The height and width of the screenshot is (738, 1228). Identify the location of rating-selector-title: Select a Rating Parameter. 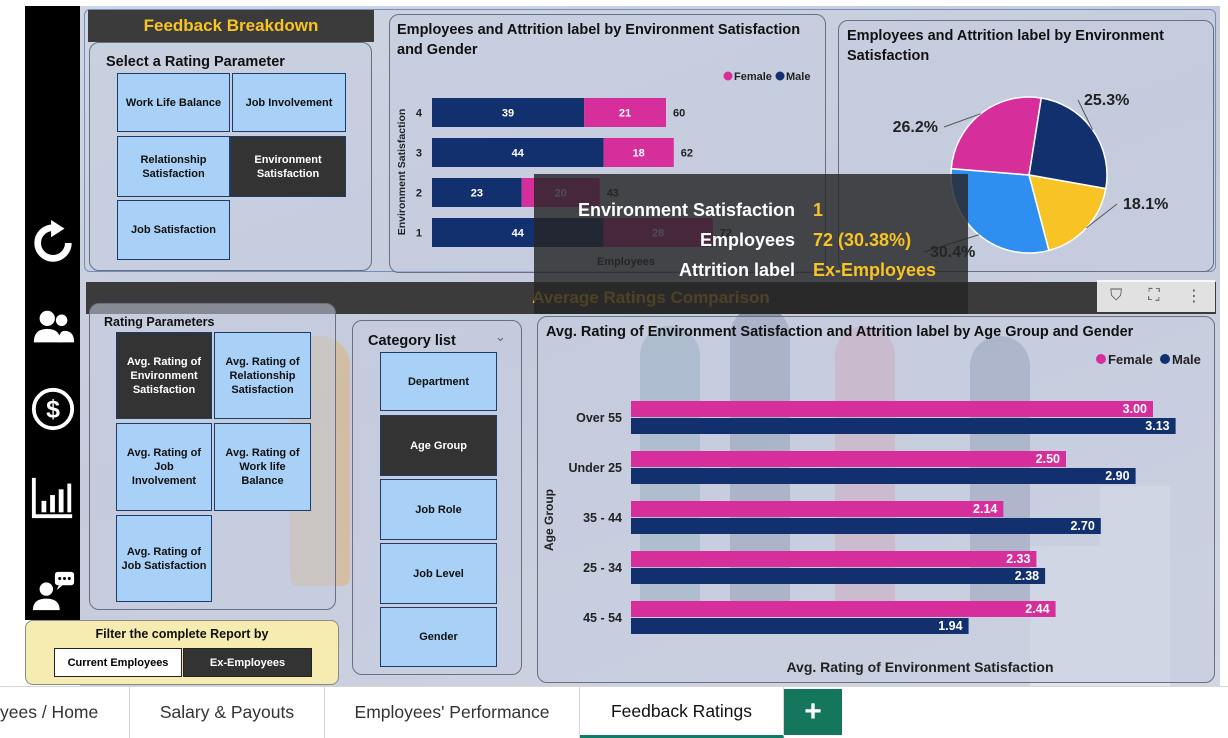
(195, 62).